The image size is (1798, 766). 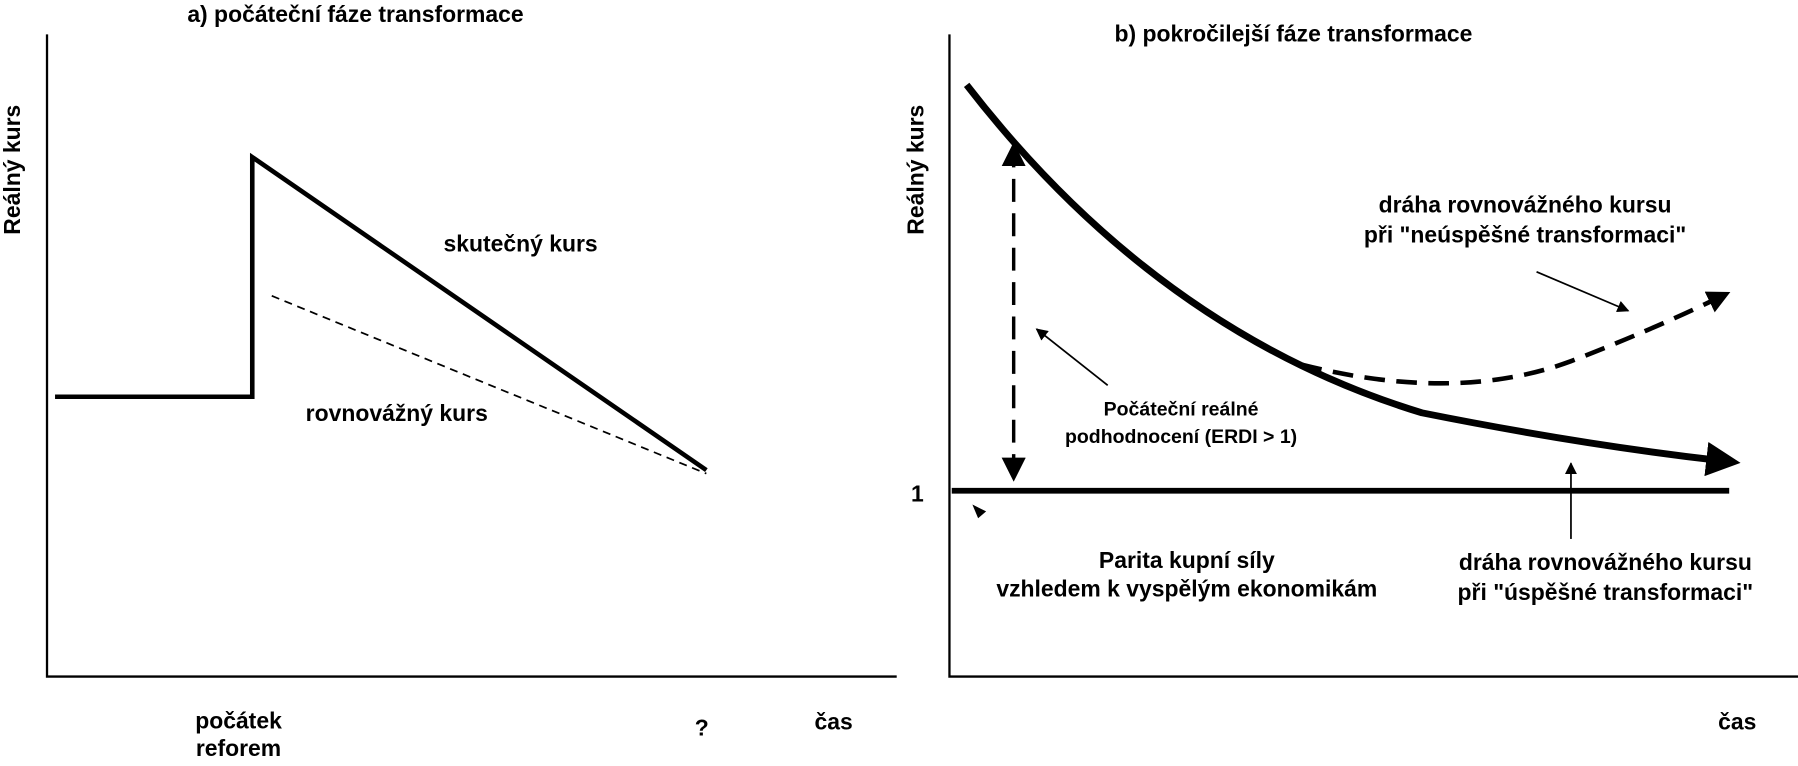 What do you see at coordinates (702, 727) in the screenshot?
I see `x-label: ?` at bounding box center [702, 727].